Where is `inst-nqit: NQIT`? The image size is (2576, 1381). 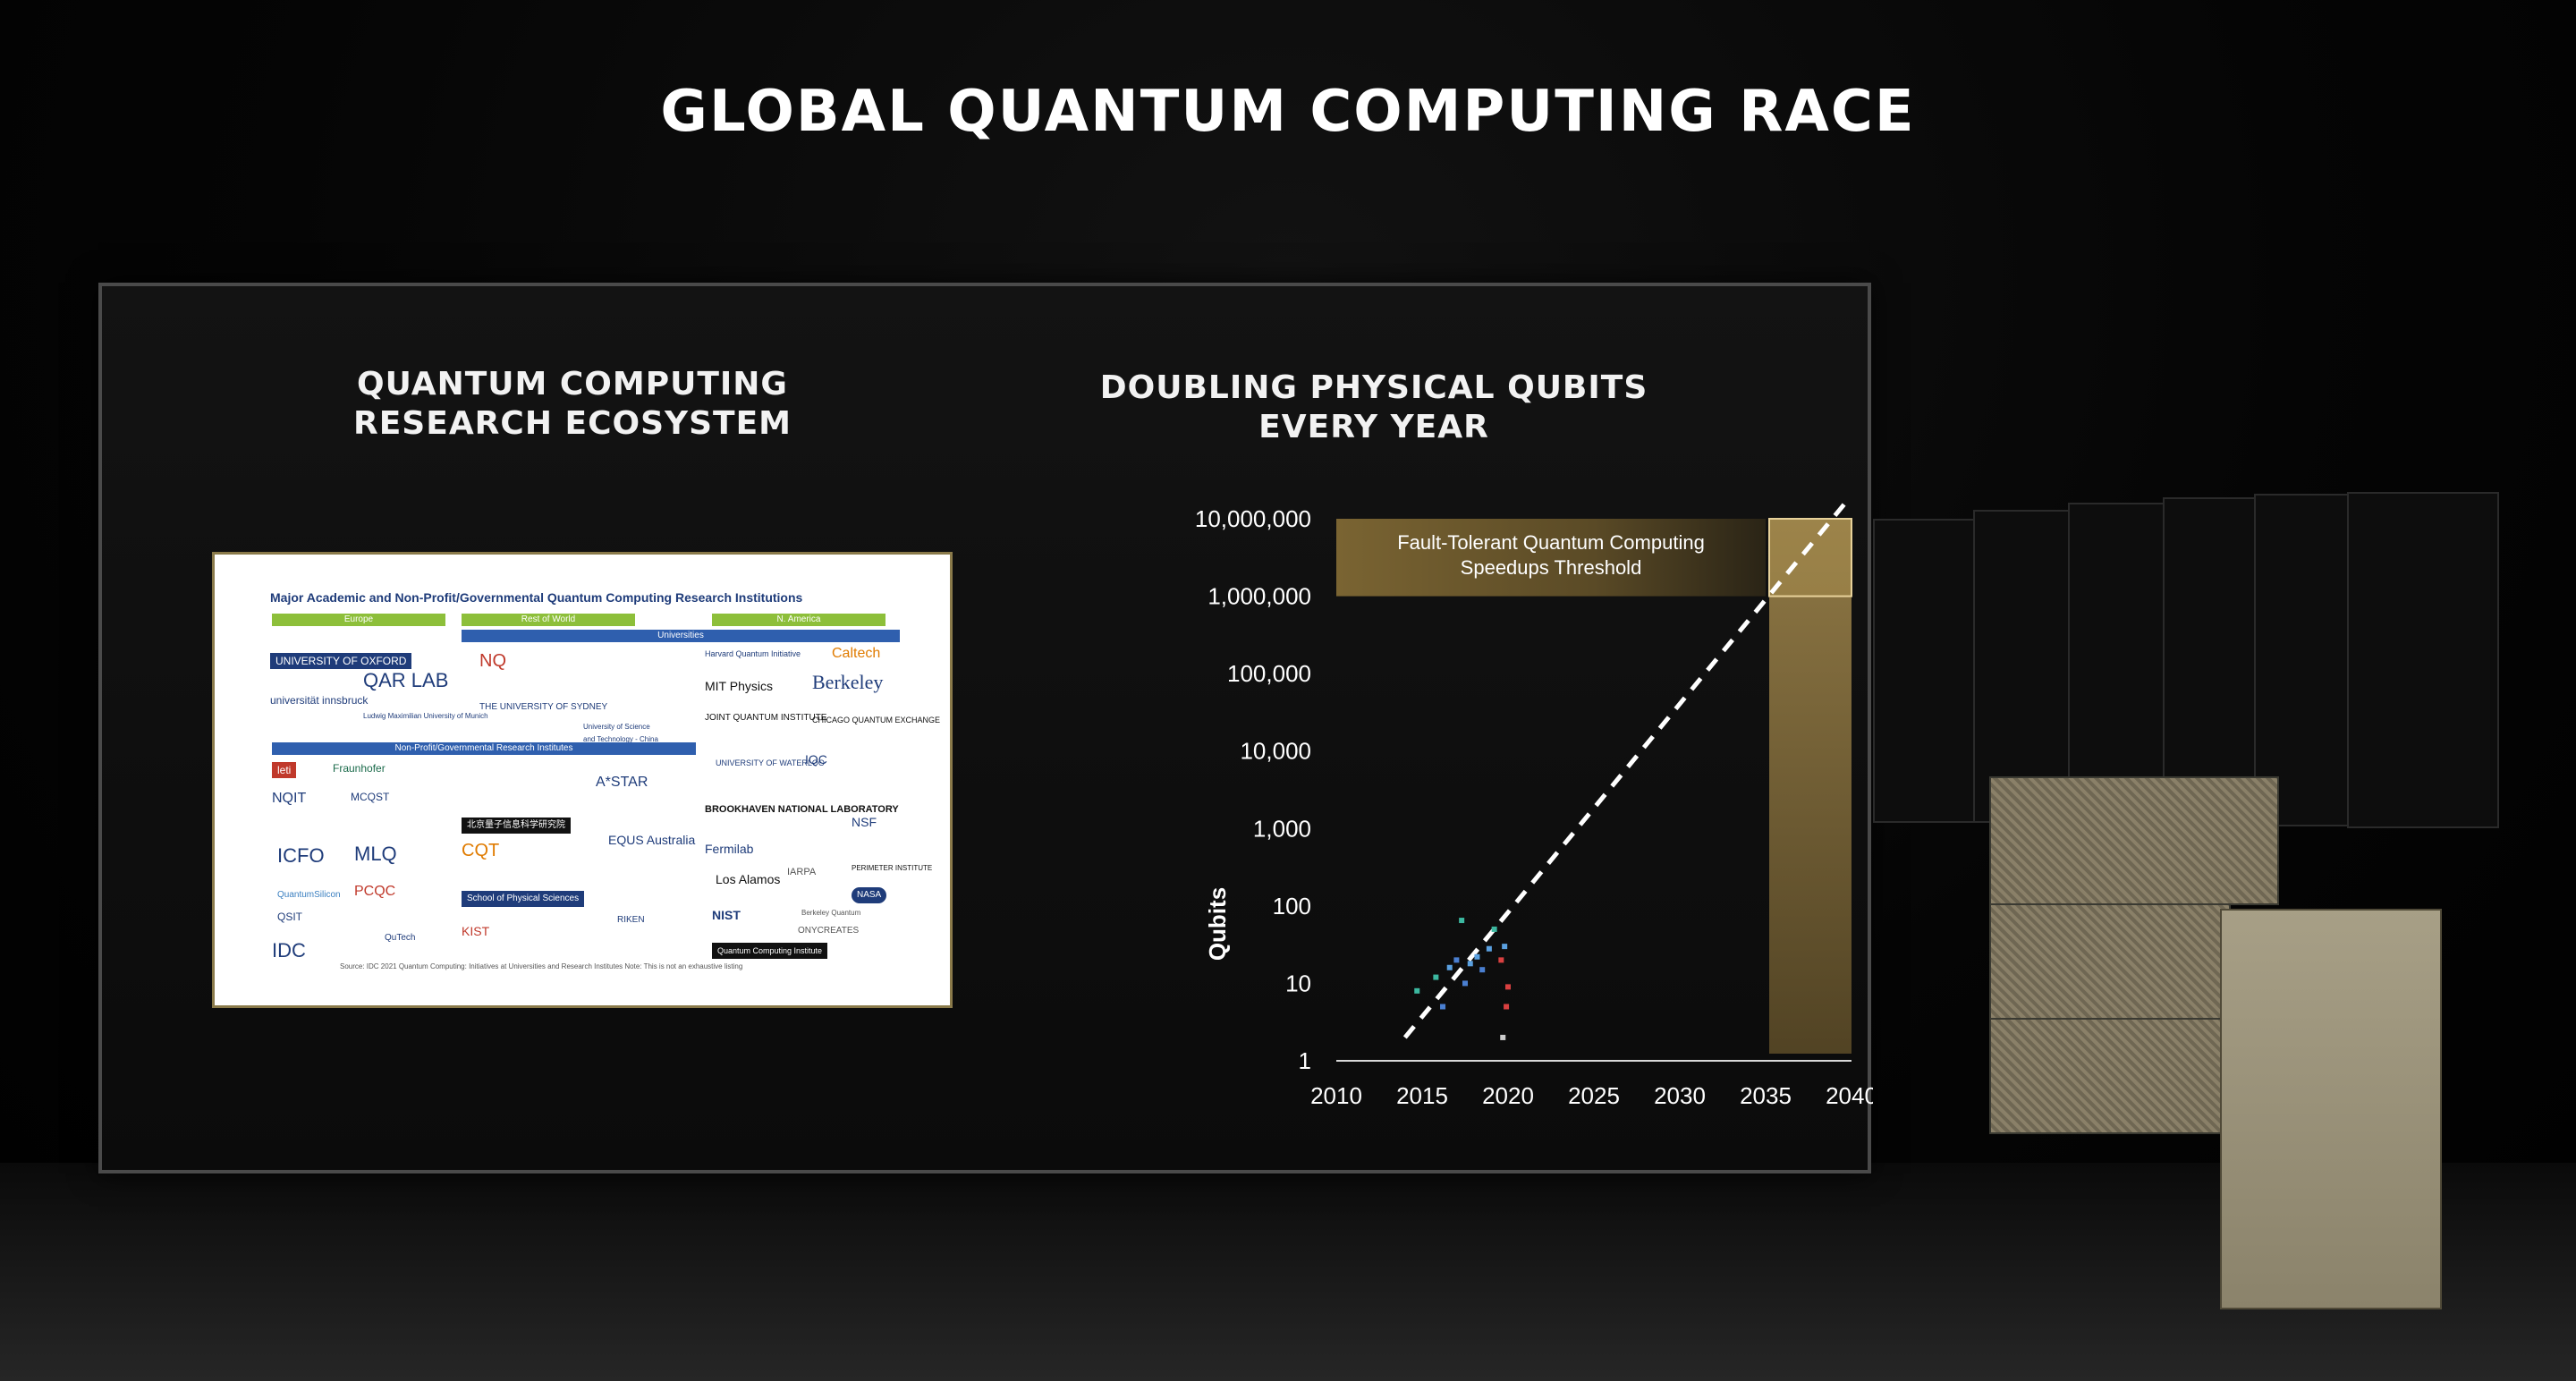 inst-nqit: NQIT is located at coordinates (289, 798).